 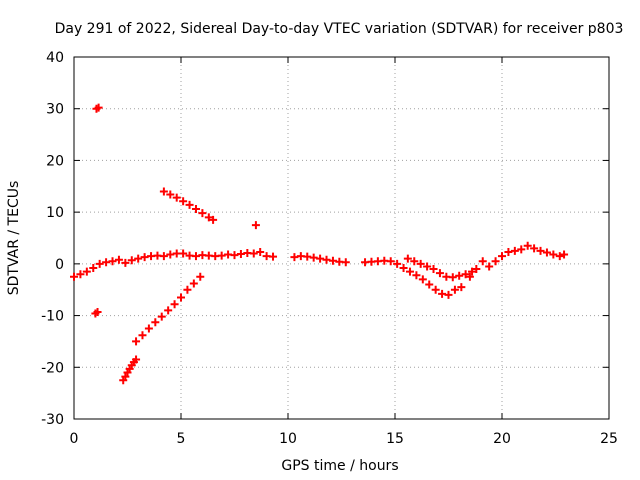 I want to click on x-tick-label: 0, so click(x=74, y=439).